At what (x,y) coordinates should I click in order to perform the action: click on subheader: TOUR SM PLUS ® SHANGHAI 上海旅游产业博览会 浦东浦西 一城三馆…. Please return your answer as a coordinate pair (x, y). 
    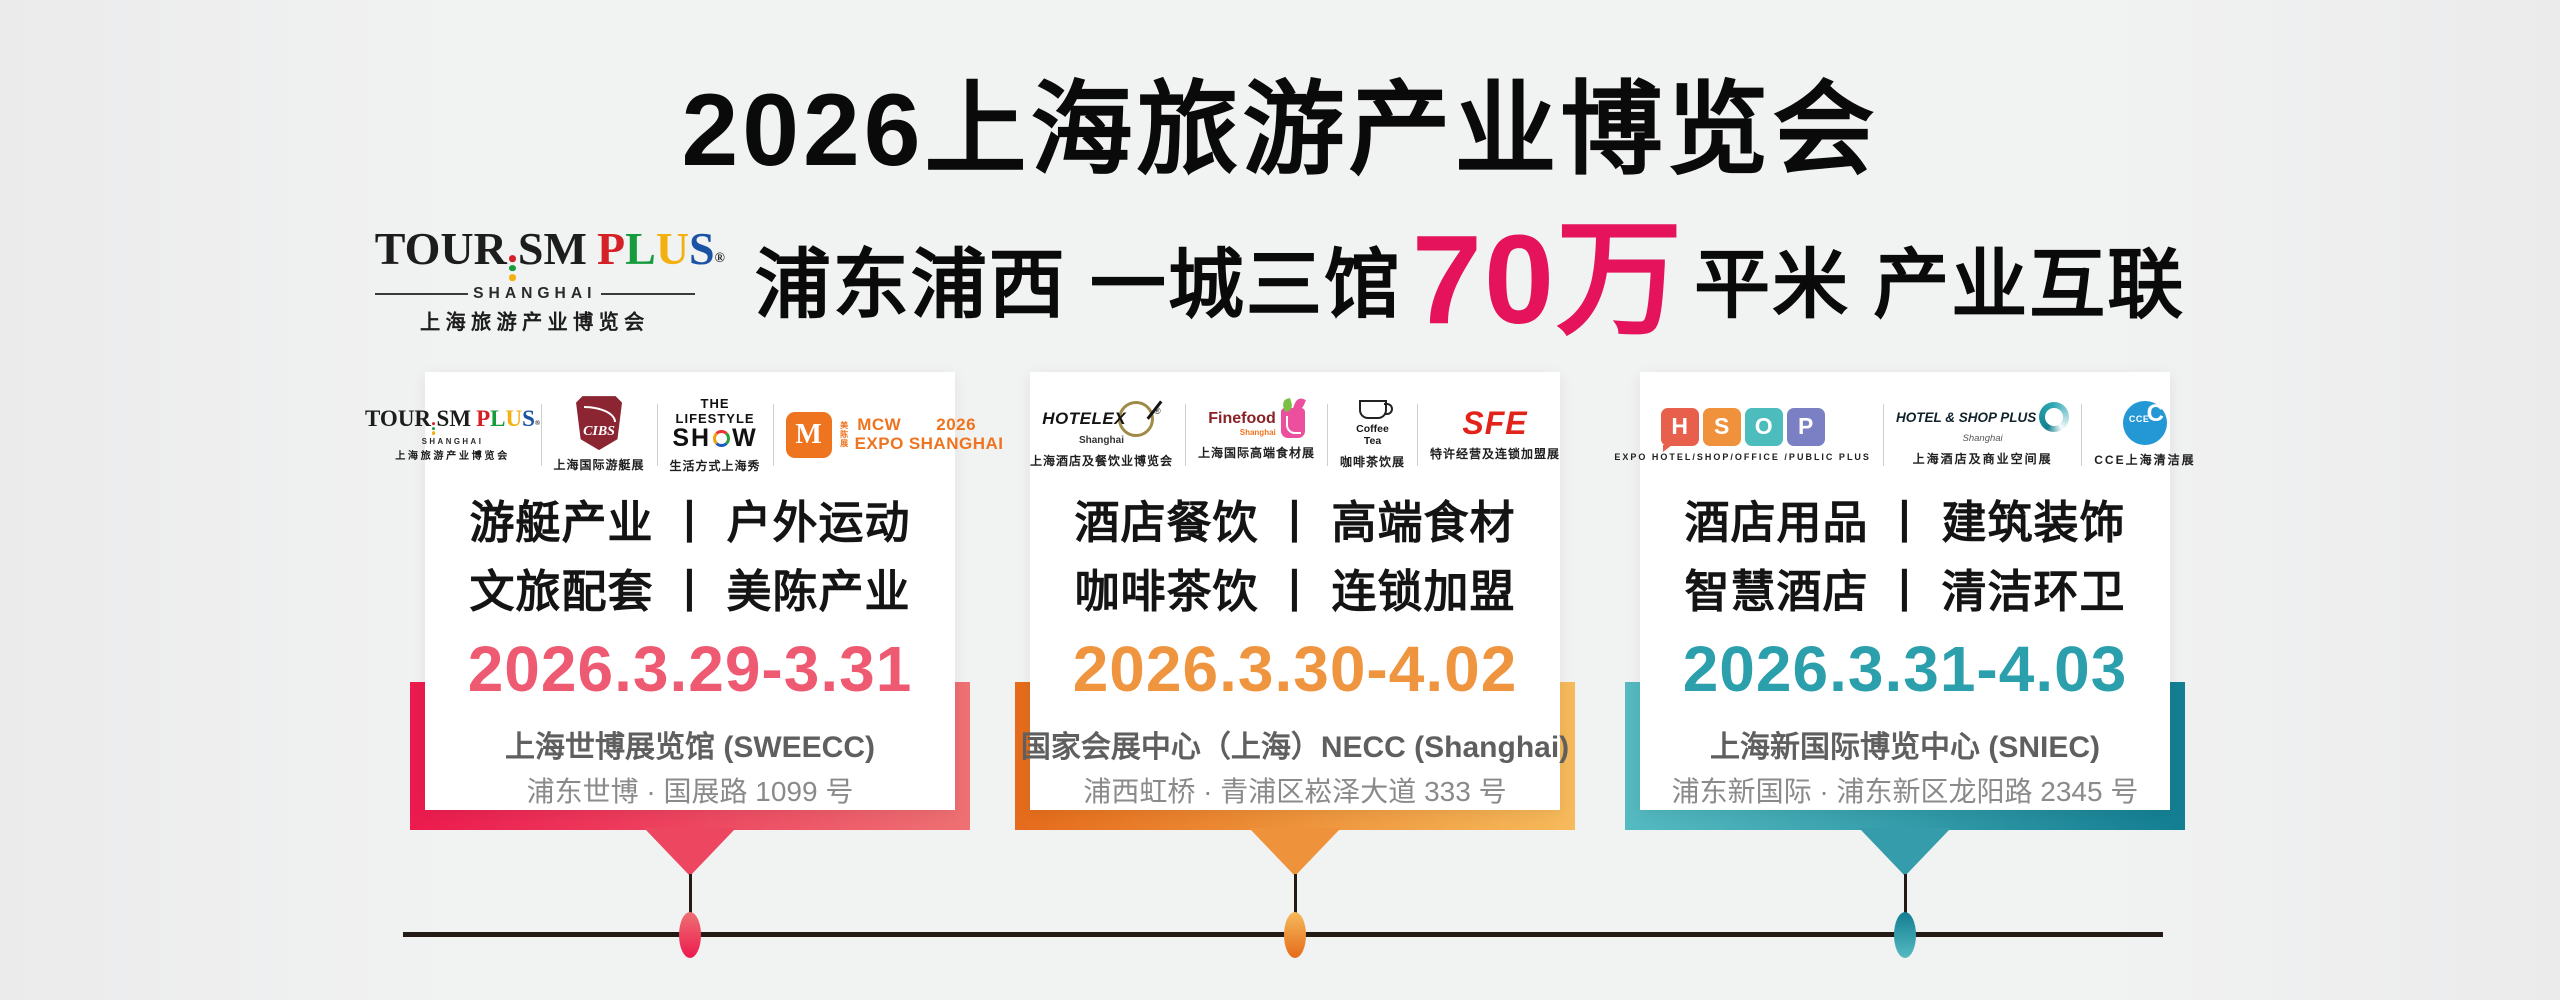
    Looking at the image, I should click on (1280, 278).